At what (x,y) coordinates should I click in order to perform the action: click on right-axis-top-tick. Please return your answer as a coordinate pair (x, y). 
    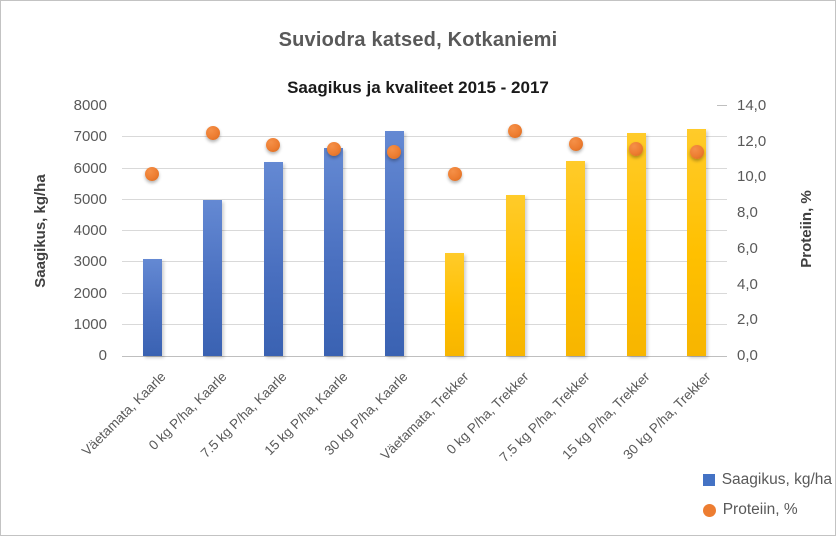
    Looking at the image, I should click on (722, 105).